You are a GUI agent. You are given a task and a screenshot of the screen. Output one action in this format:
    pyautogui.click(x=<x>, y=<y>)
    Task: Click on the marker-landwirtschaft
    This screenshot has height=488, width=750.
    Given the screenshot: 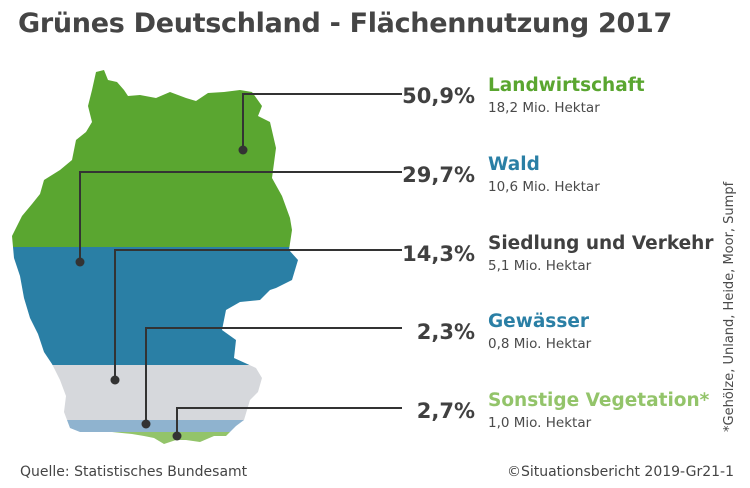 What is the action you would take?
    pyautogui.click(x=243, y=150)
    